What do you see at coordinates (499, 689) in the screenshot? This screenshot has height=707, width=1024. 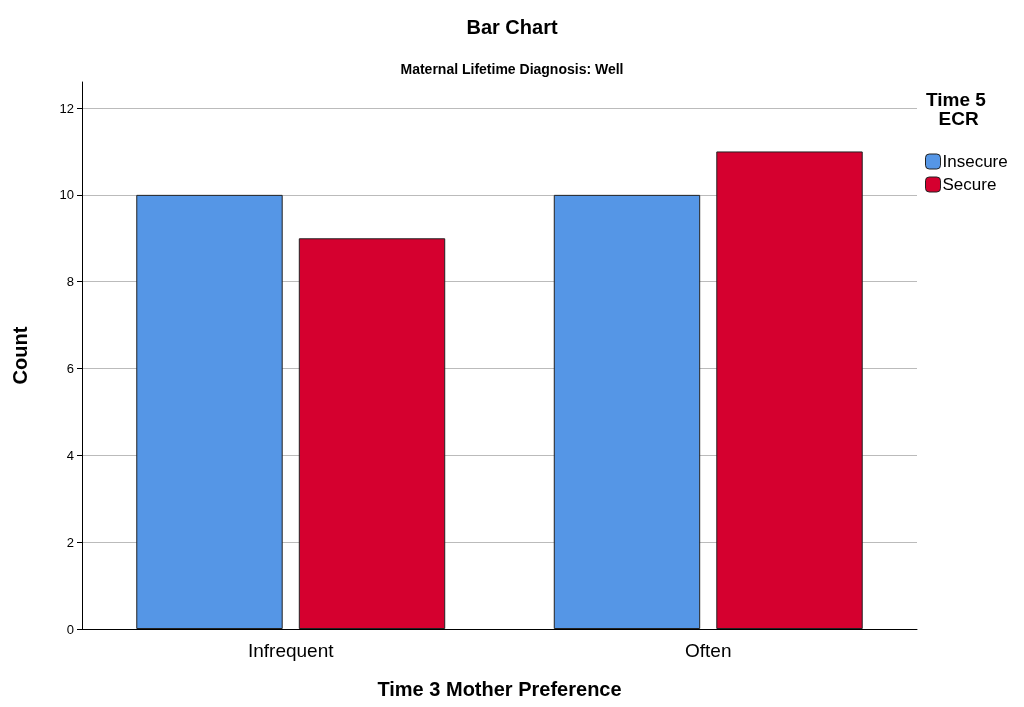 I see `x-axis-title: Time 3 Mother Preference` at bounding box center [499, 689].